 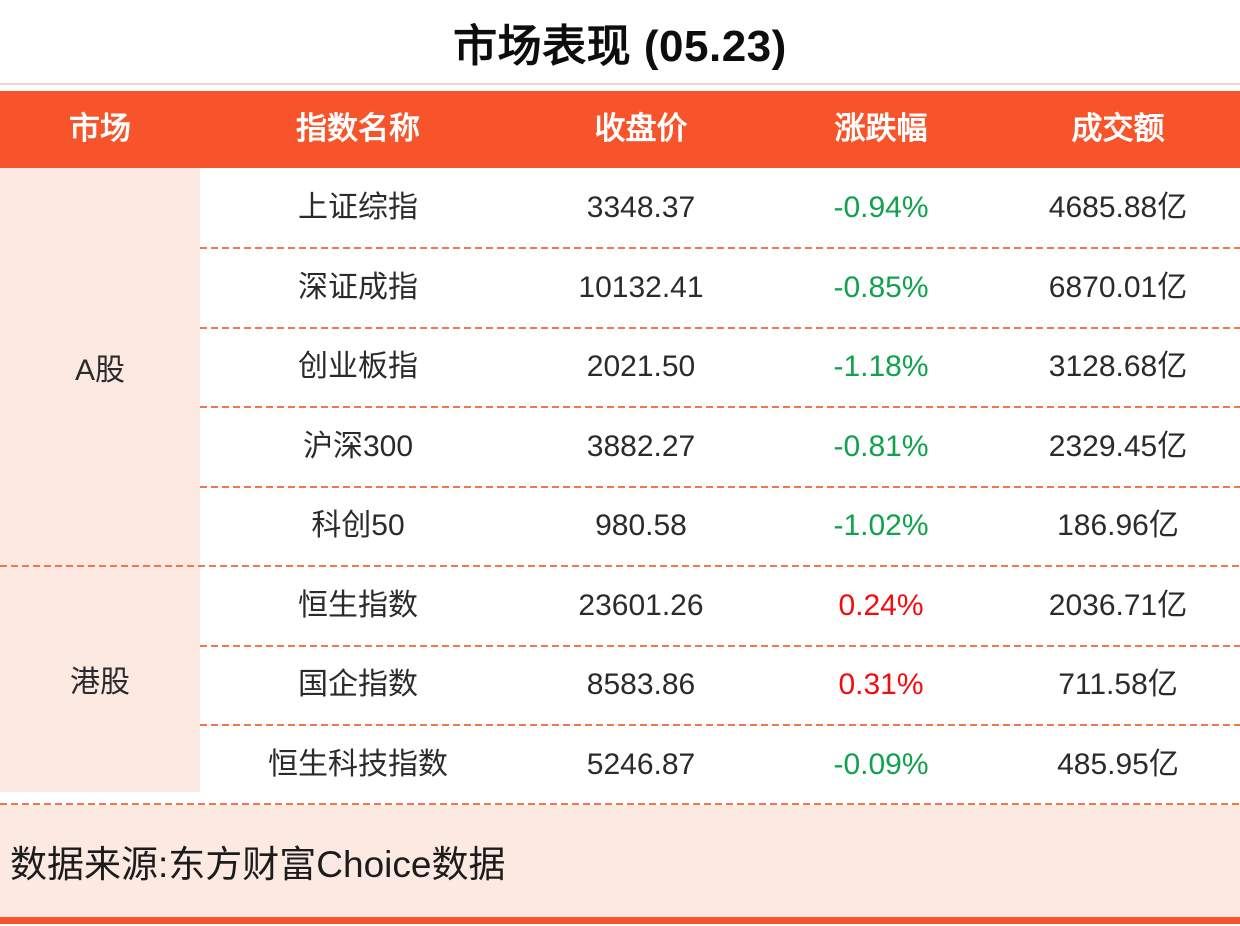 What do you see at coordinates (641, 605) in the screenshot?
I see `close-price: 23601.26` at bounding box center [641, 605].